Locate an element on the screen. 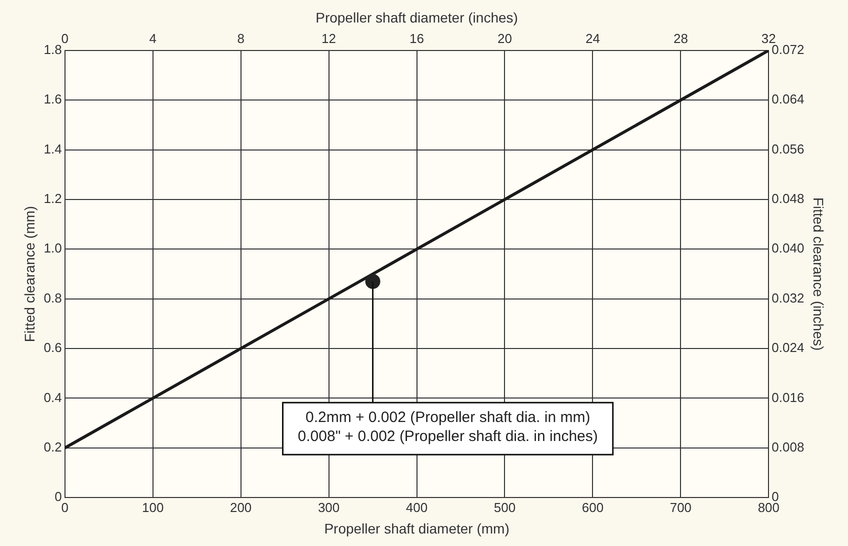 The width and height of the screenshot is (848, 546). y-tick-label: 0.6 is located at coordinates (53, 348).